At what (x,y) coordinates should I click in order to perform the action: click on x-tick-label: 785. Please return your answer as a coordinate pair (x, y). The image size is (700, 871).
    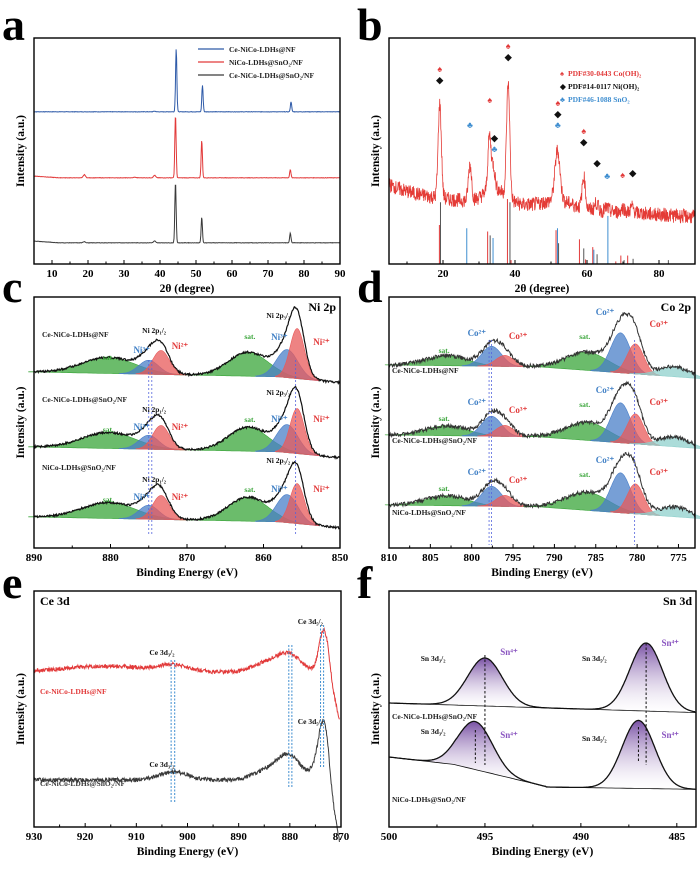
    Looking at the image, I should click on (596, 558).